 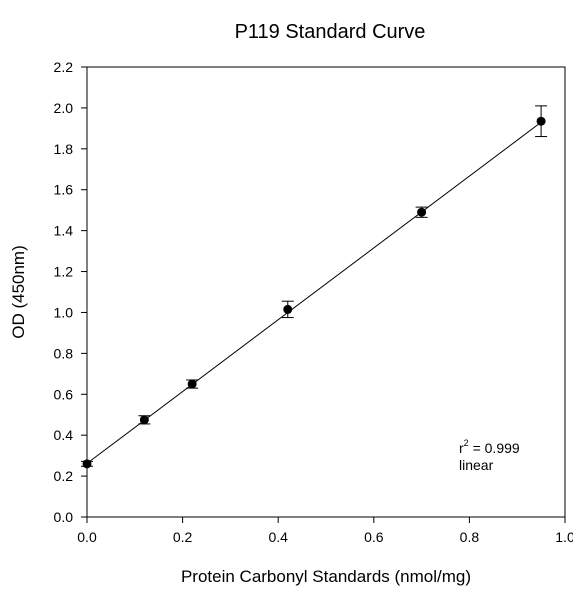 What do you see at coordinates (70, 292) in the screenshot?
I see `y-axis: 0.0 0.2 0.4 0.6 0.8 1.0 1.2 1.4 1.6 1.8 2.0 2.2` at bounding box center [70, 292].